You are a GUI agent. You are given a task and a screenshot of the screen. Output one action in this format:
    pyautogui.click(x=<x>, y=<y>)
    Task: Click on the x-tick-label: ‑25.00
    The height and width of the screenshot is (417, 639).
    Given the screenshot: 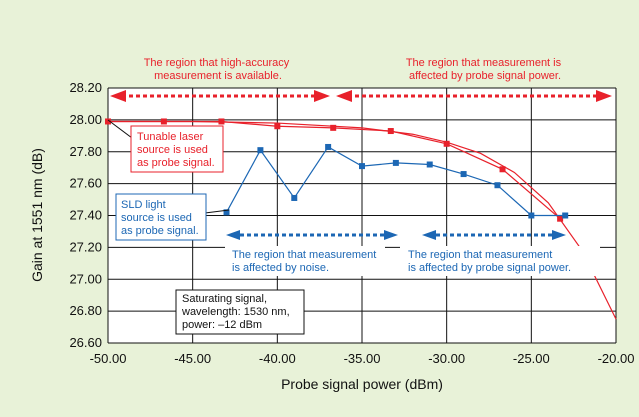 What is the action you would take?
    pyautogui.click(x=531, y=358)
    